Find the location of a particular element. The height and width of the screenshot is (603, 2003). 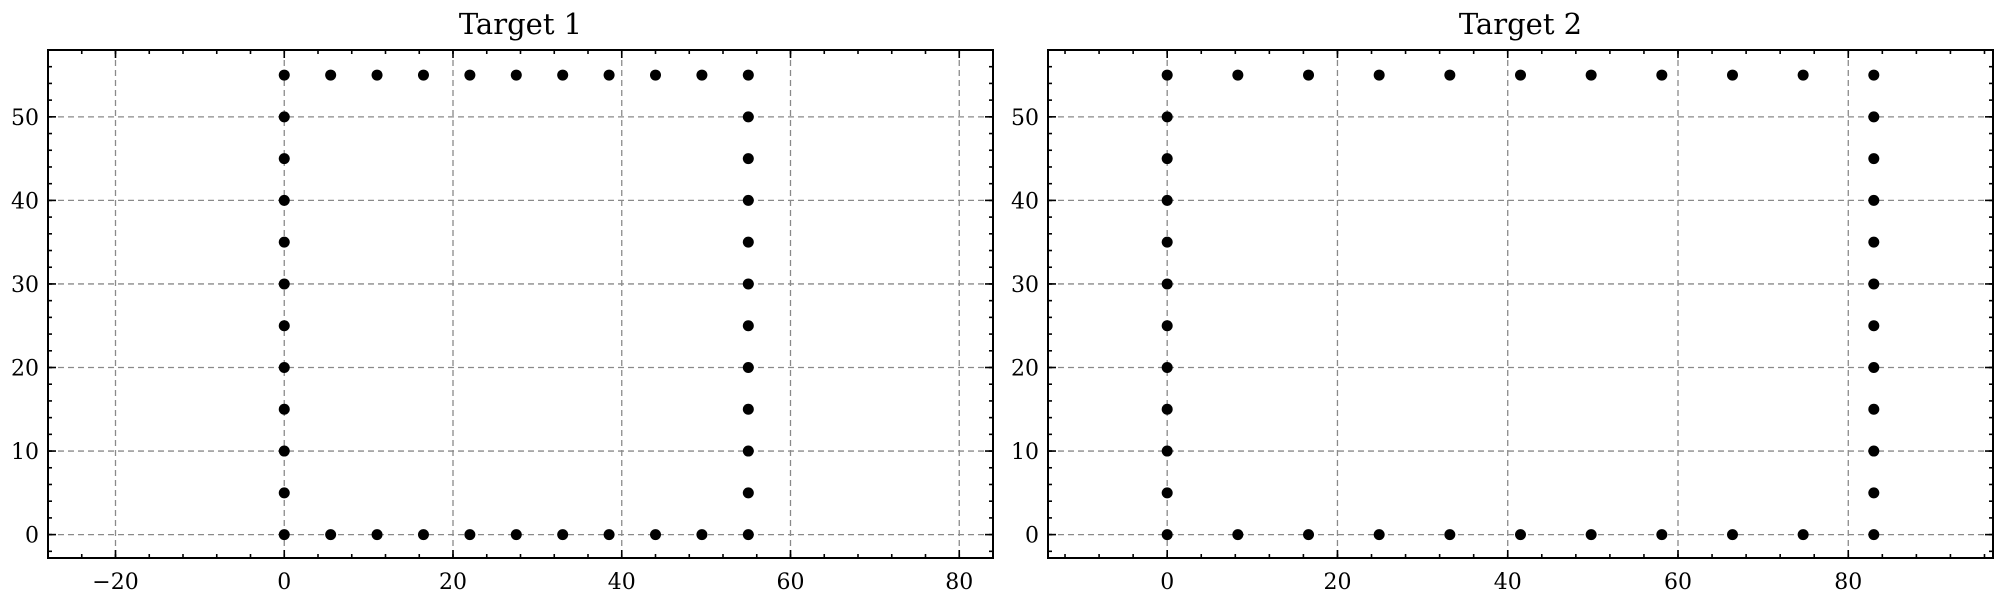

y-tick-label: 10 is located at coordinates (1025, 452).